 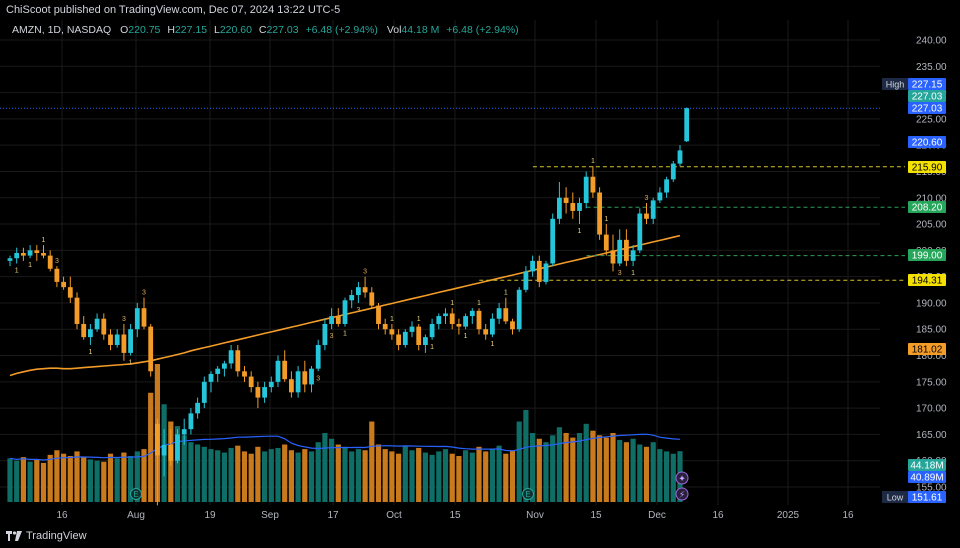 What do you see at coordinates (682, 480) in the screenshot?
I see `icon-glyph: ✦` at bounding box center [682, 480].